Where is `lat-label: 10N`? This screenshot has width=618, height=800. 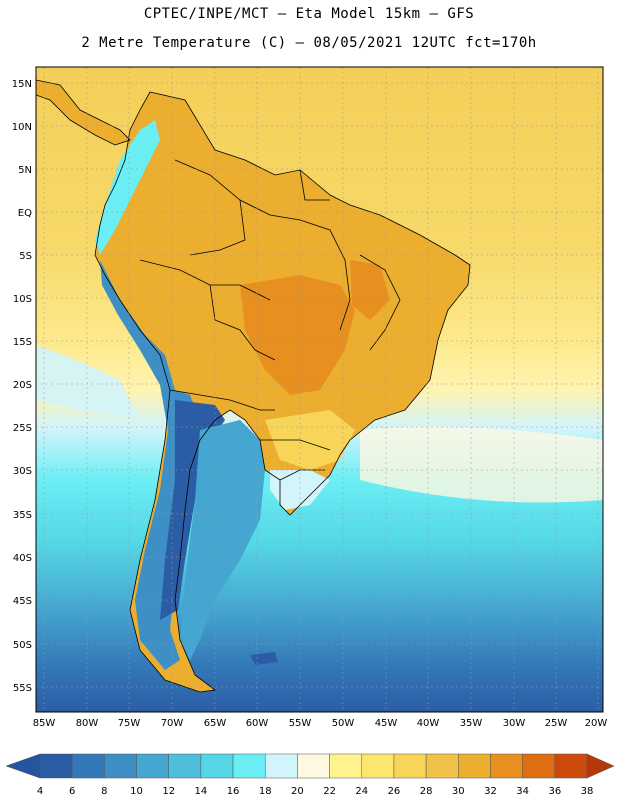
lat-label: 10N is located at coordinates (22, 127).